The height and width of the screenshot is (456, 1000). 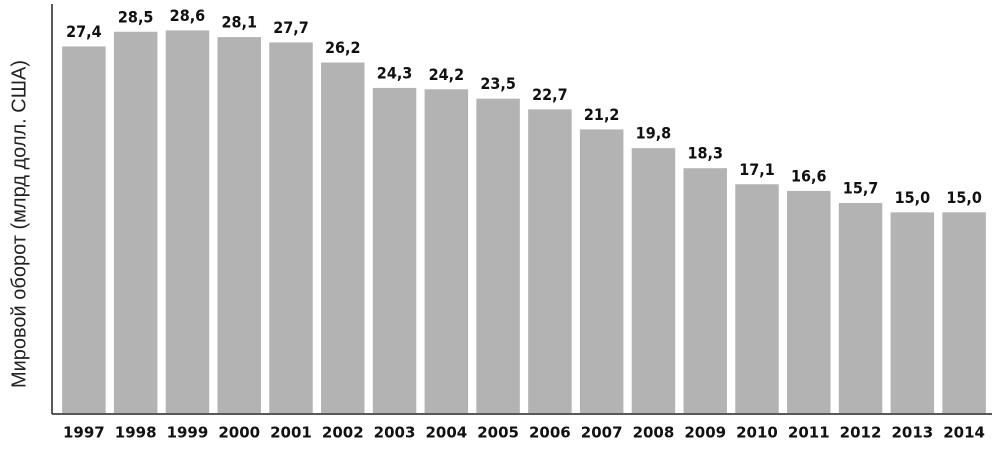 What do you see at coordinates (395, 72) in the screenshot?
I see `value-label: 24,3` at bounding box center [395, 72].